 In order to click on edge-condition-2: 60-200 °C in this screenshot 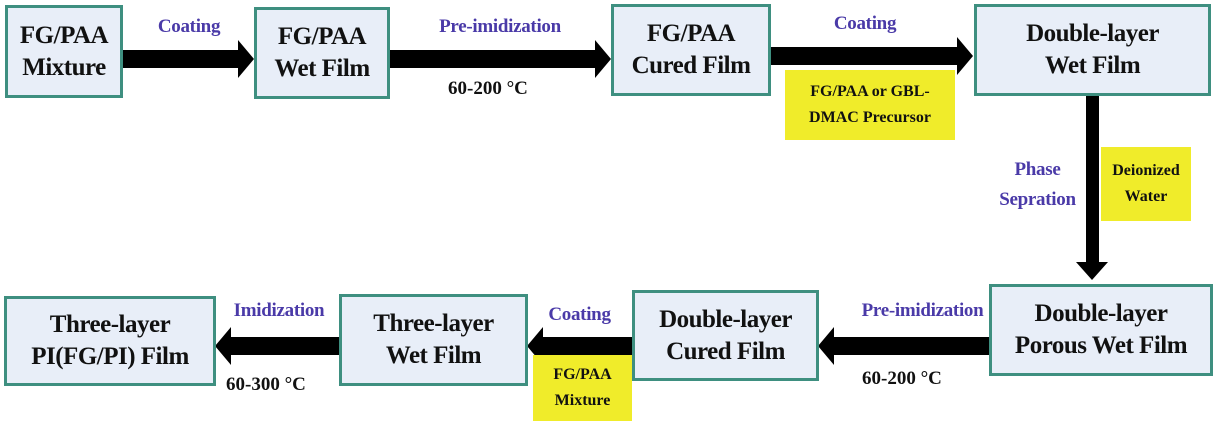, I will do `click(902, 378)`.